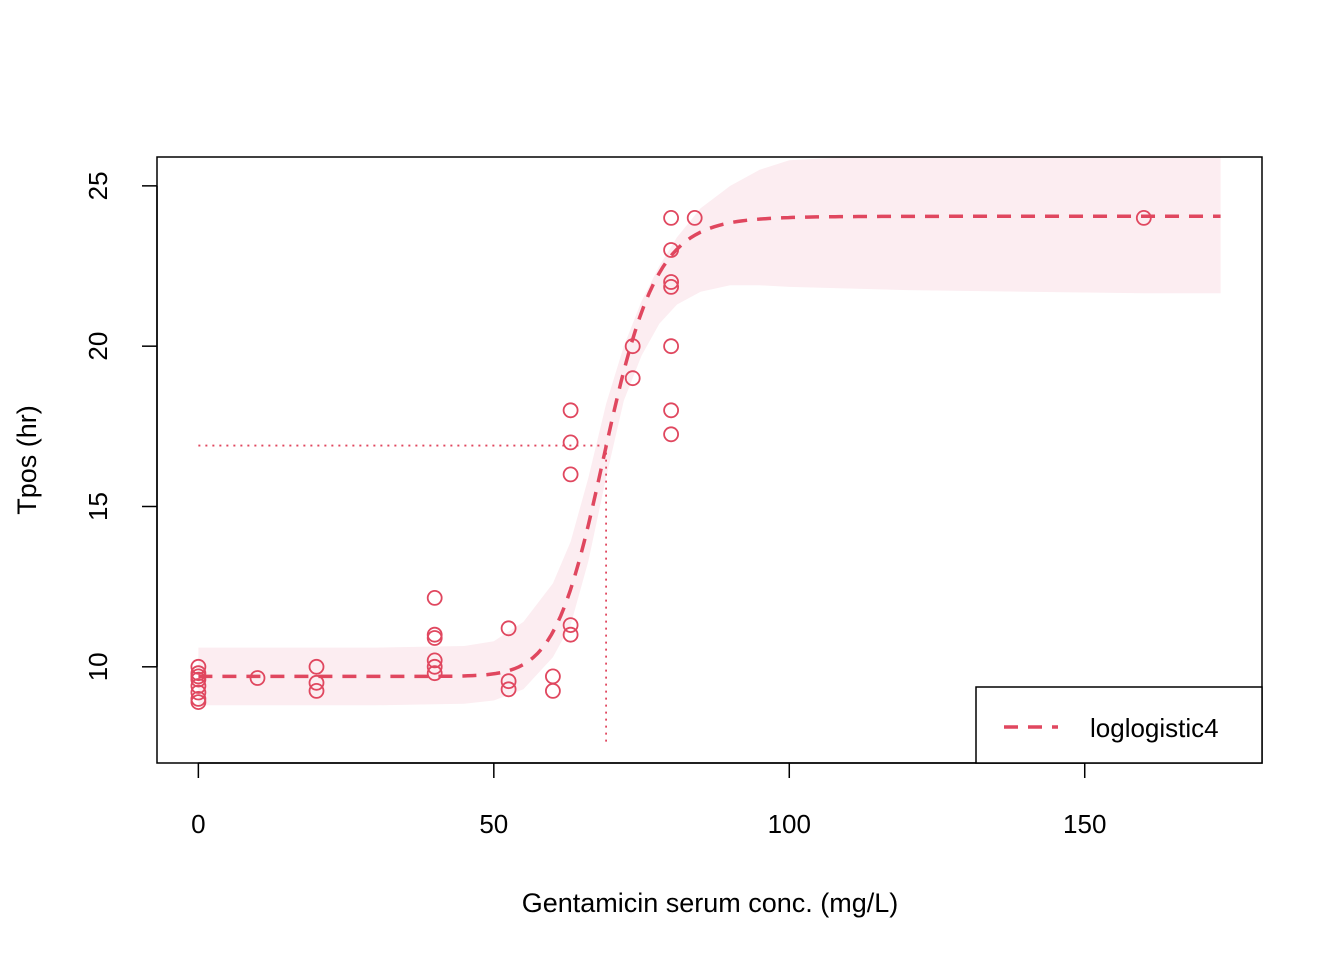  What do you see at coordinates (648, 800) in the screenshot?
I see `x-axis: 0 50 100 150` at bounding box center [648, 800].